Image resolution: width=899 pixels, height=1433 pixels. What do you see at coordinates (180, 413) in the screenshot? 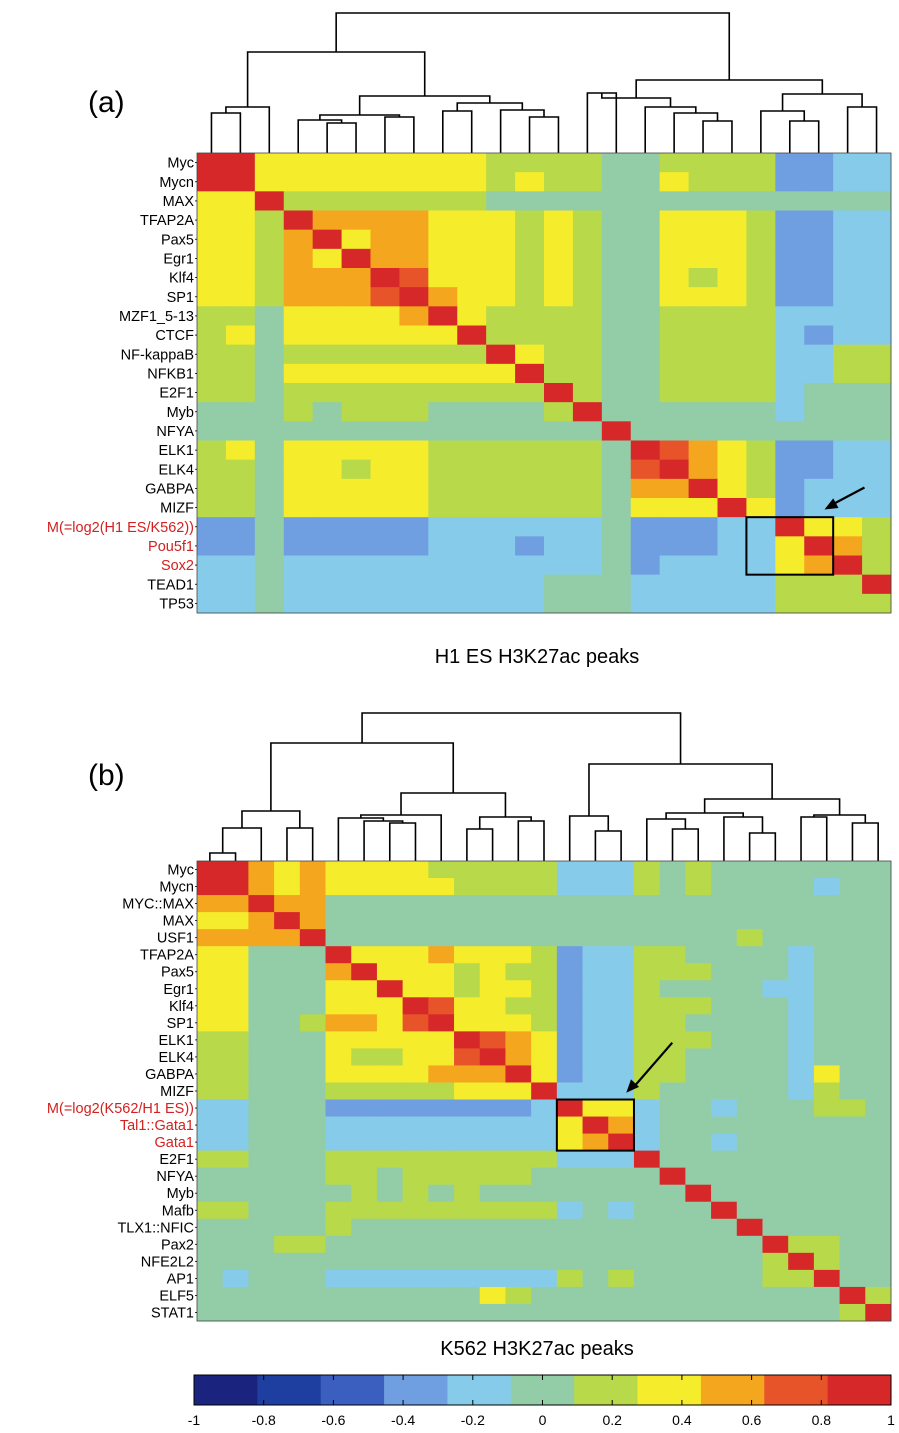
I see `row-label: Myb` at bounding box center [180, 413].